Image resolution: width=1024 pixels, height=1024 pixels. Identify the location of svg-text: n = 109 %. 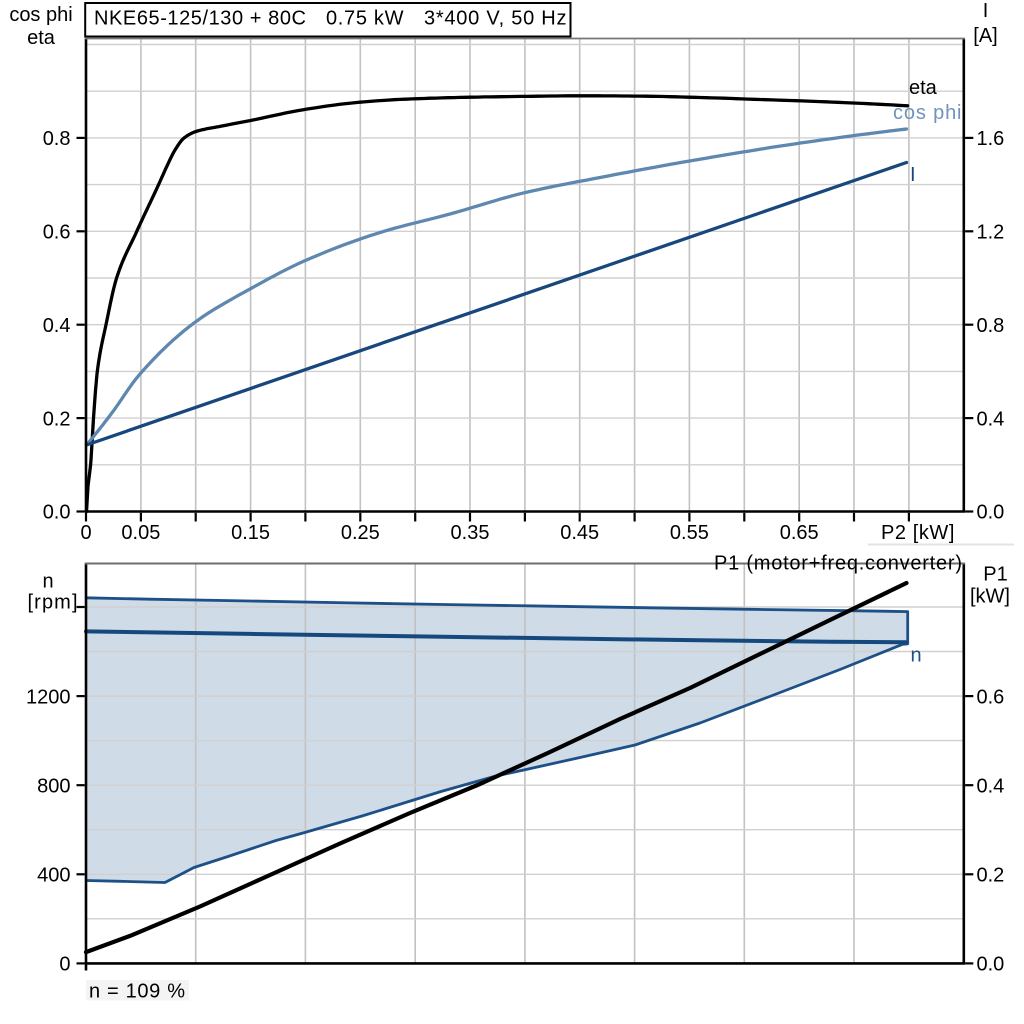
(137, 991).